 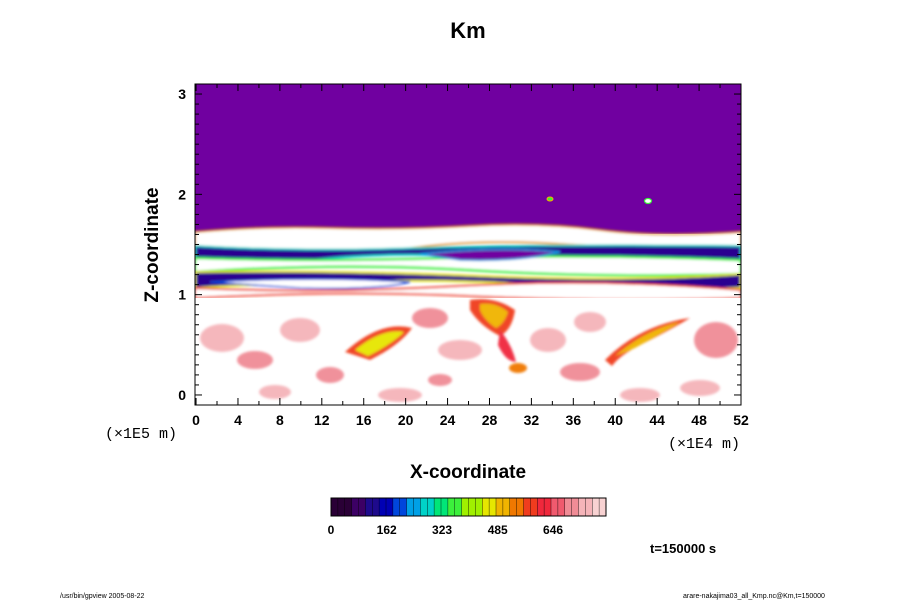 I want to click on time-label: t=150000 s, so click(x=683, y=548).